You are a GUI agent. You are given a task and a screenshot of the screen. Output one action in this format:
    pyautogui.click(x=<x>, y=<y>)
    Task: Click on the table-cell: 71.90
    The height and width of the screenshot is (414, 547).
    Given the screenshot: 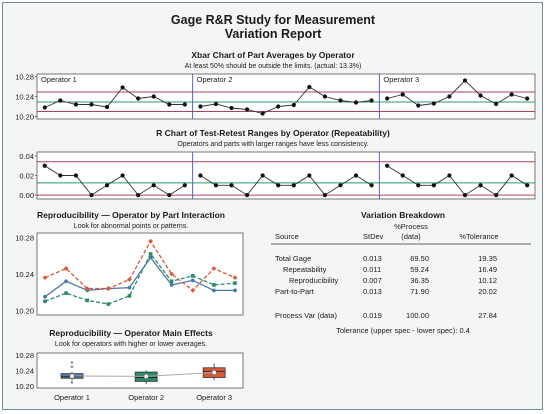 What is the action you would take?
    pyautogui.click(x=419, y=291)
    